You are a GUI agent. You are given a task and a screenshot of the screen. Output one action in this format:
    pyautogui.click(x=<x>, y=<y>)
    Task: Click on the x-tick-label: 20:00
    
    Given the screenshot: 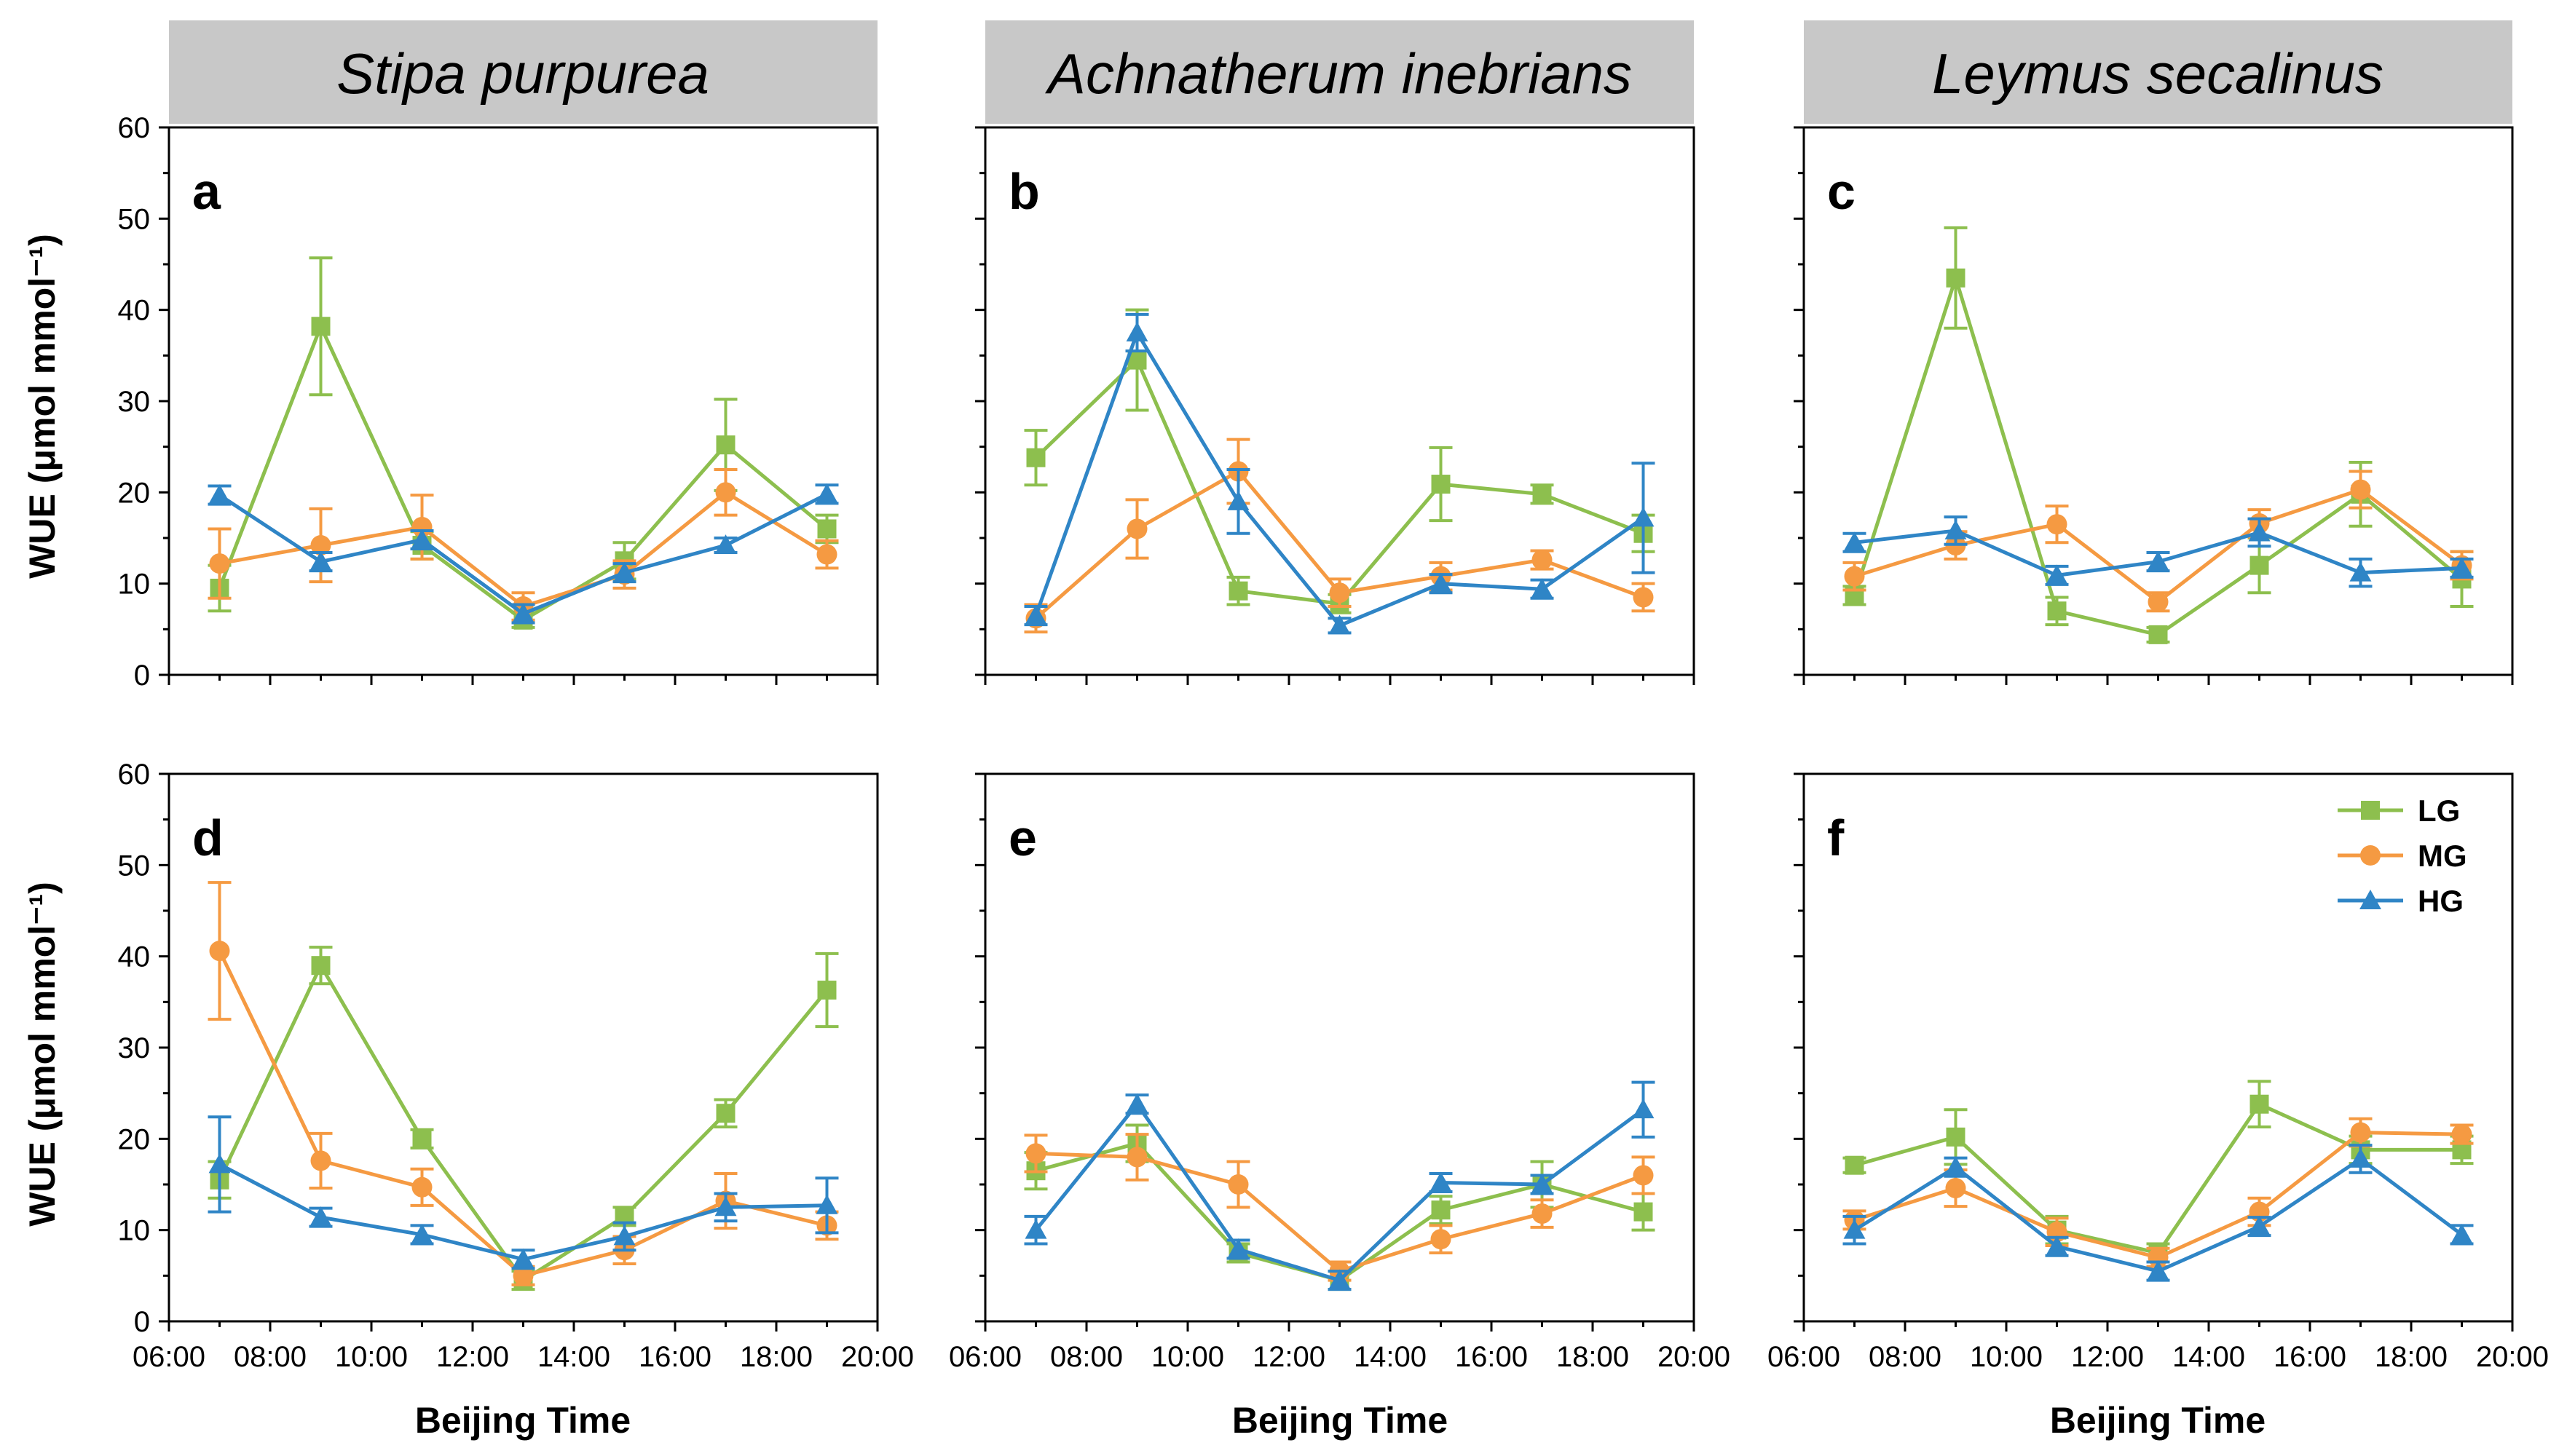 What is the action you would take?
    pyautogui.click(x=1694, y=1357)
    